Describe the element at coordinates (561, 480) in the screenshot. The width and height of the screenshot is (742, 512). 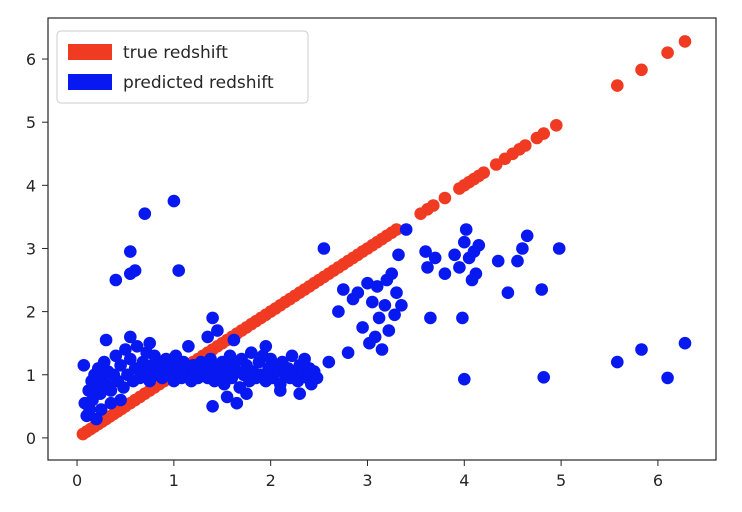
I see `x-tick-label: 5` at that location.